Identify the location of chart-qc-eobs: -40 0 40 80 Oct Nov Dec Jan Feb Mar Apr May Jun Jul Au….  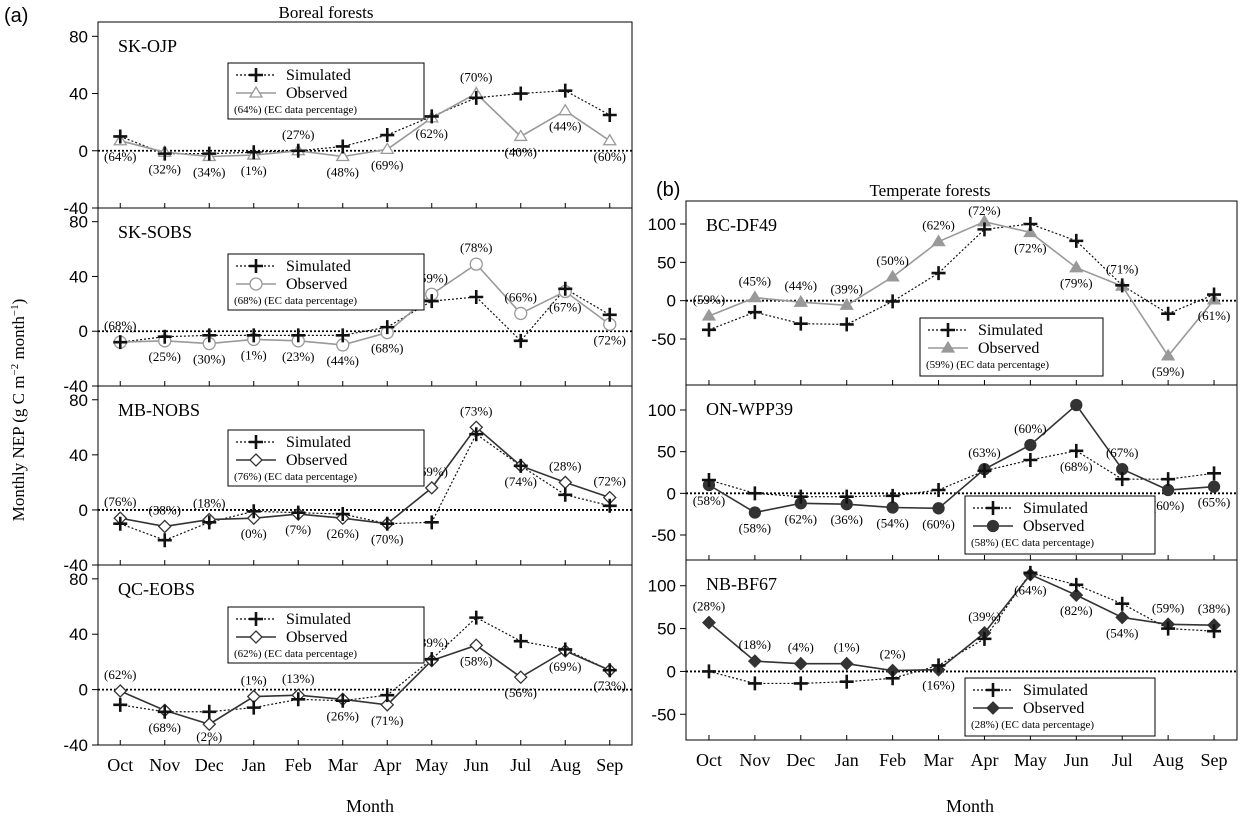
(348, 669).